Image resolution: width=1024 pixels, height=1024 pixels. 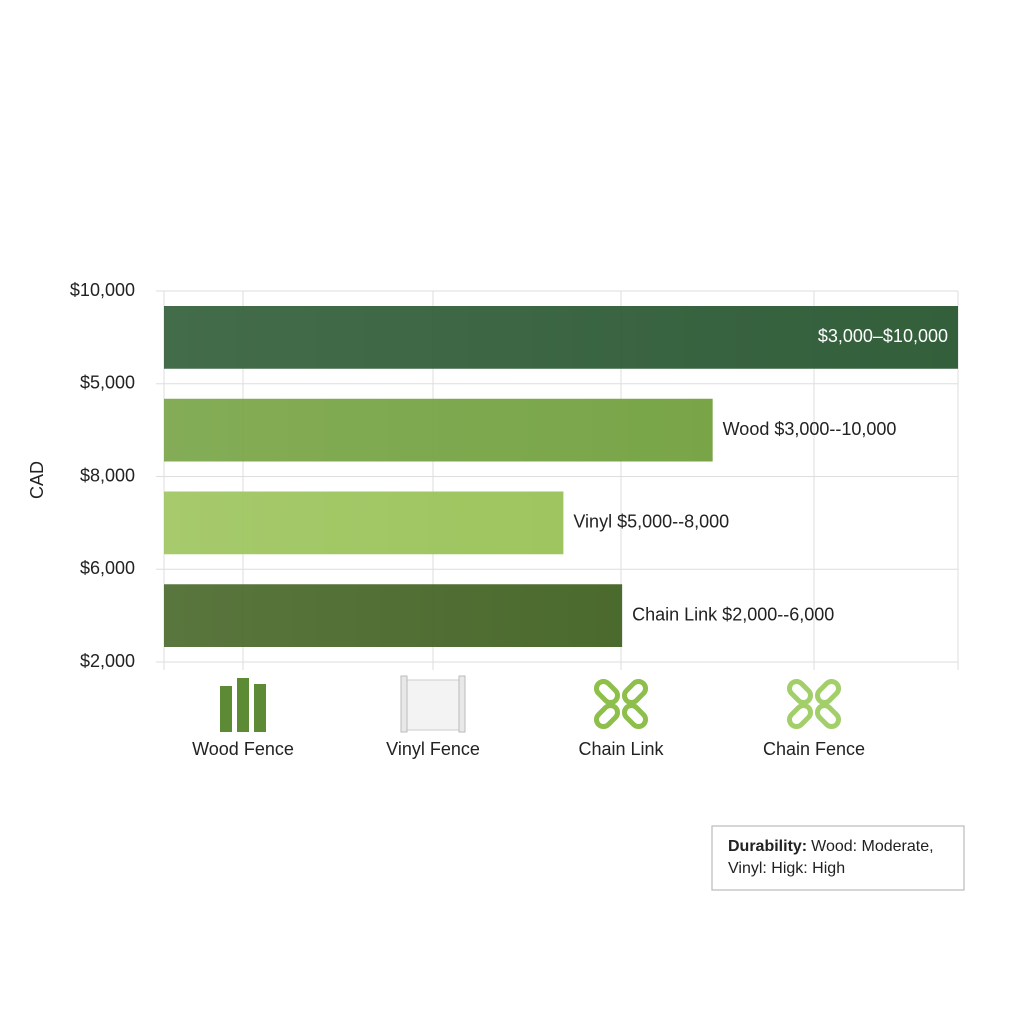 What do you see at coordinates (767, 846) in the screenshot?
I see `note-label: Durability:` at bounding box center [767, 846].